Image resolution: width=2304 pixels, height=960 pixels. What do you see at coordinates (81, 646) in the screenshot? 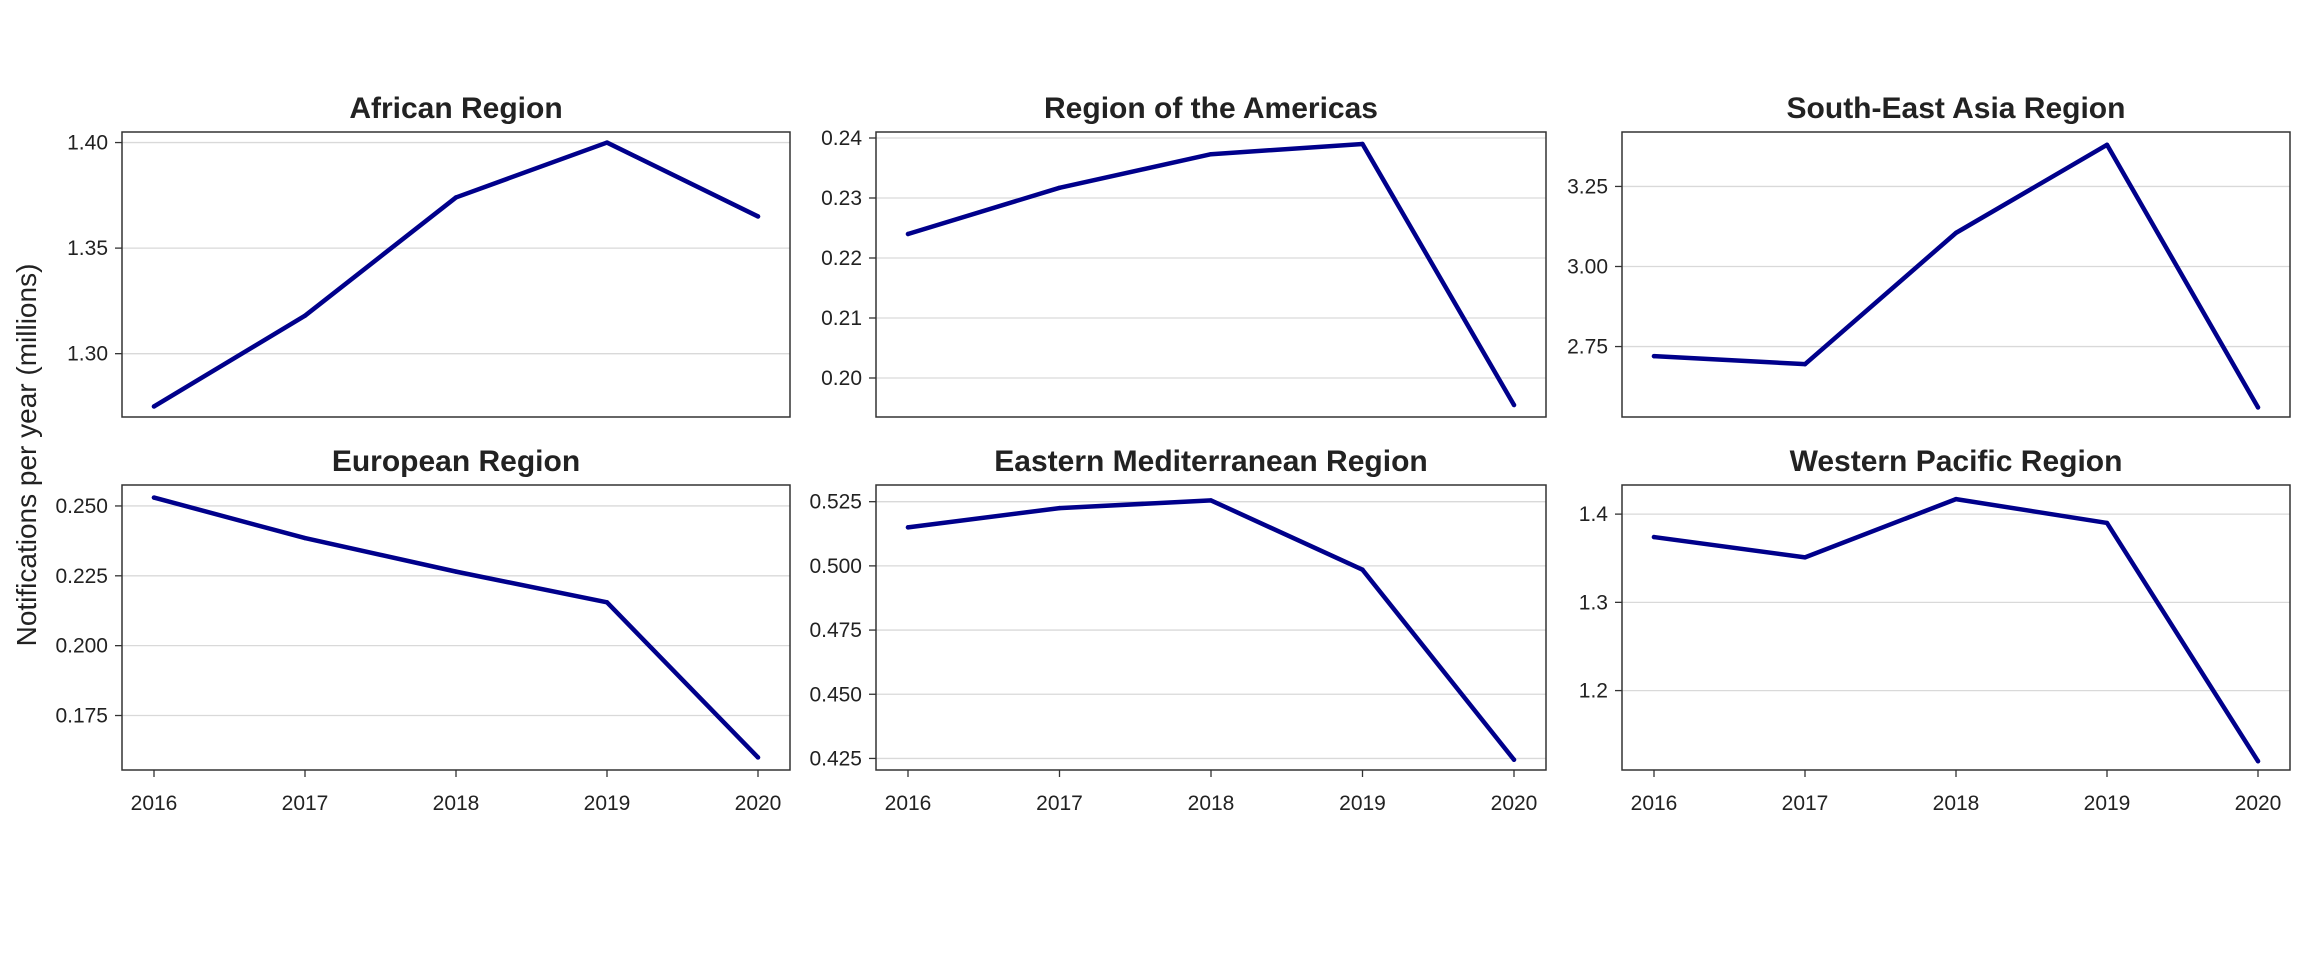
I see `y-tick-label: 0.200` at bounding box center [81, 646].